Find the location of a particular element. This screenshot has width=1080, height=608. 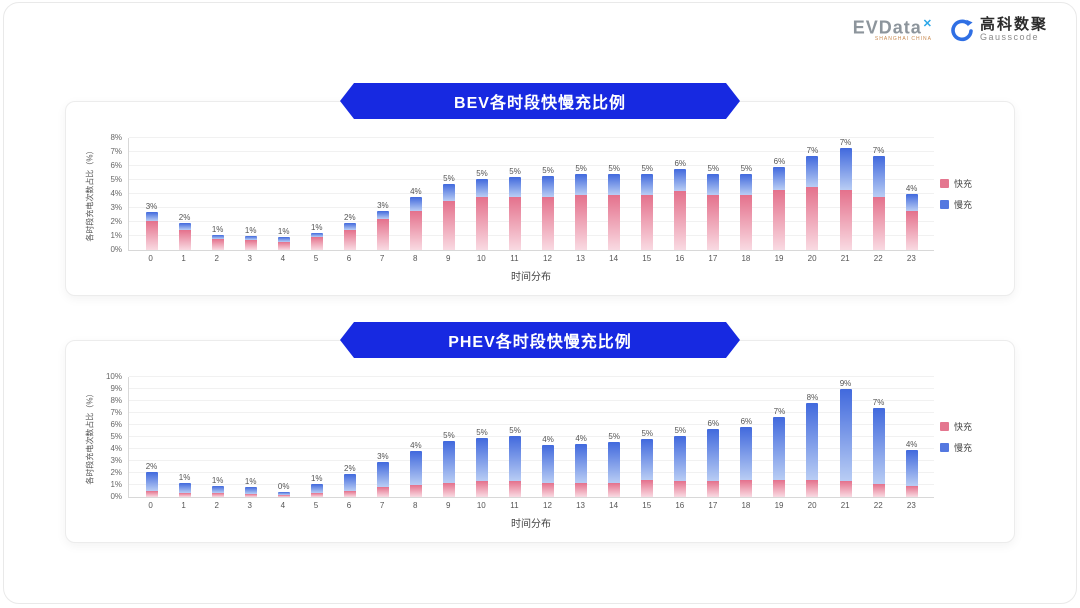

x-ticks: 0 1 2 3 4 5 6 7 8 9 10 11 12 13 14 15 16 17 18 19 20 21 22 23 is located at coordinates (531, 505).